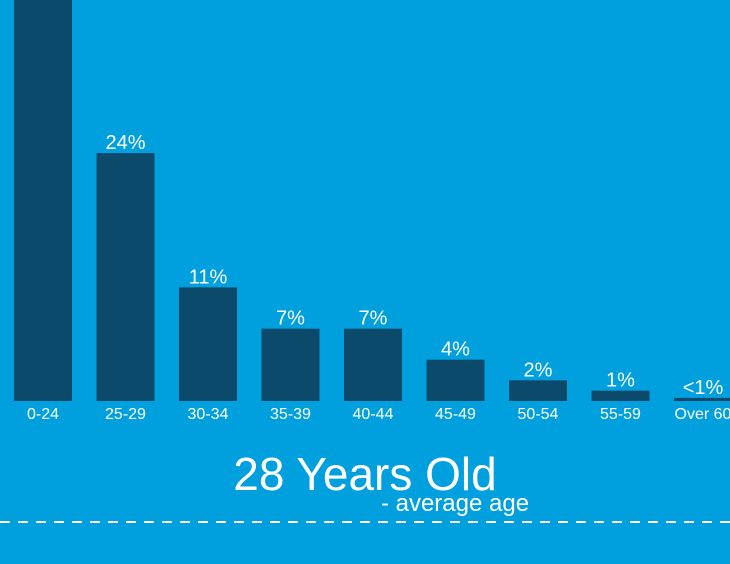  What do you see at coordinates (43, 414) in the screenshot?
I see `x-tick-label: 0-24` at bounding box center [43, 414].